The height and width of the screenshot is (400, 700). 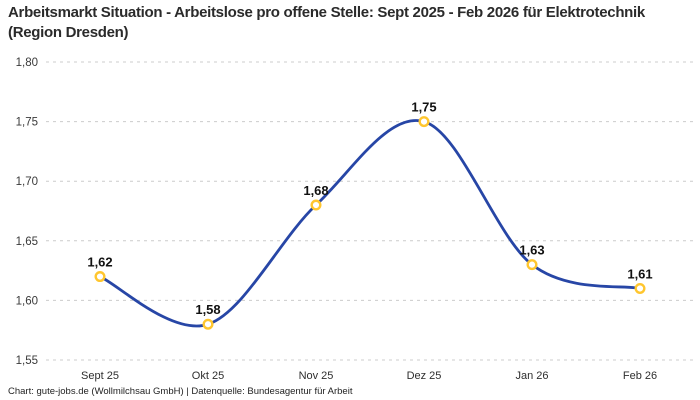 I want to click on y-axis-tick-label: 1,70, so click(x=27, y=182).